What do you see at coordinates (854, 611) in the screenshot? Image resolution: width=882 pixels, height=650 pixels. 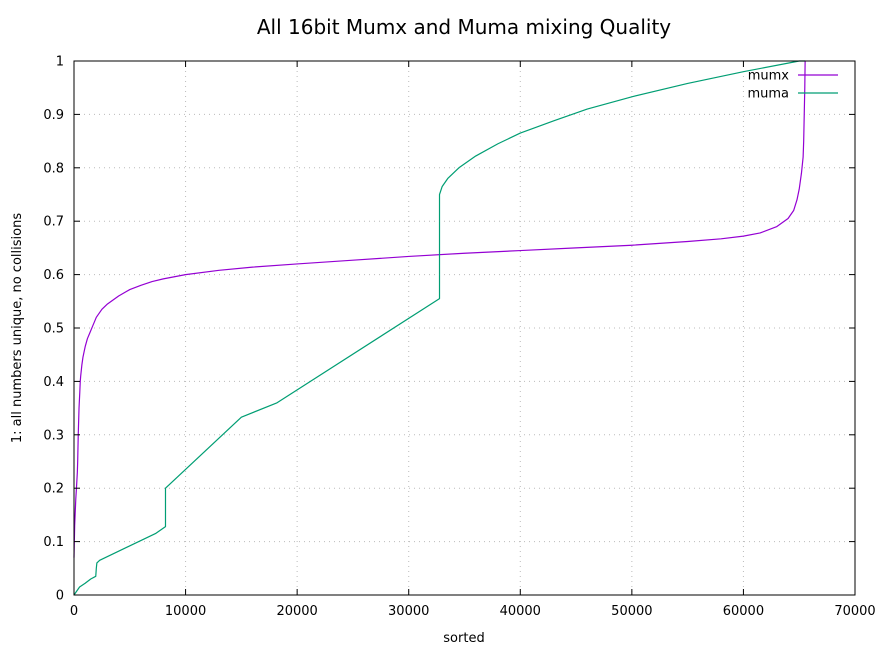 I see `x-tick-label: 70000` at bounding box center [854, 611].